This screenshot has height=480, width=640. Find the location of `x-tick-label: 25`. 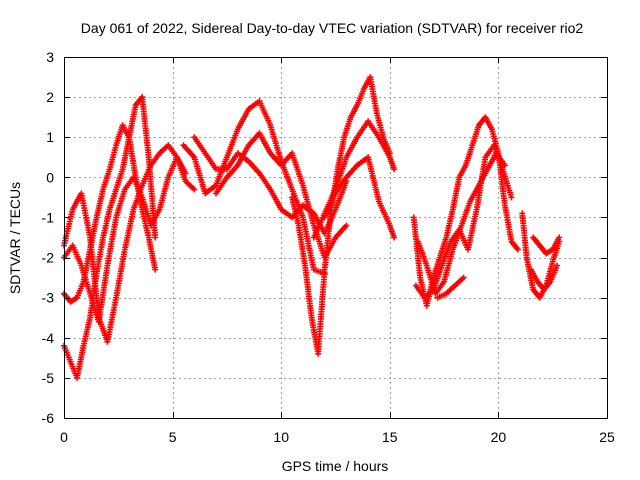

x-tick-label: 25 is located at coordinates (607, 437).